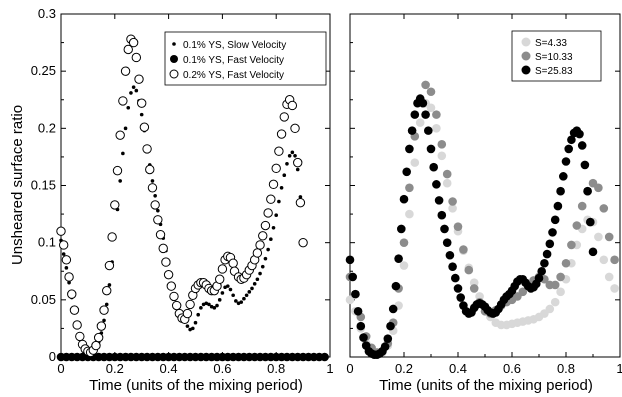 The height and width of the screenshot is (397, 622). What do you see at coordinates (196, 385) in the screenshot?
I see `left-x-axis-label: Time (units of the mixing period)` at bounding box center [196, 385].